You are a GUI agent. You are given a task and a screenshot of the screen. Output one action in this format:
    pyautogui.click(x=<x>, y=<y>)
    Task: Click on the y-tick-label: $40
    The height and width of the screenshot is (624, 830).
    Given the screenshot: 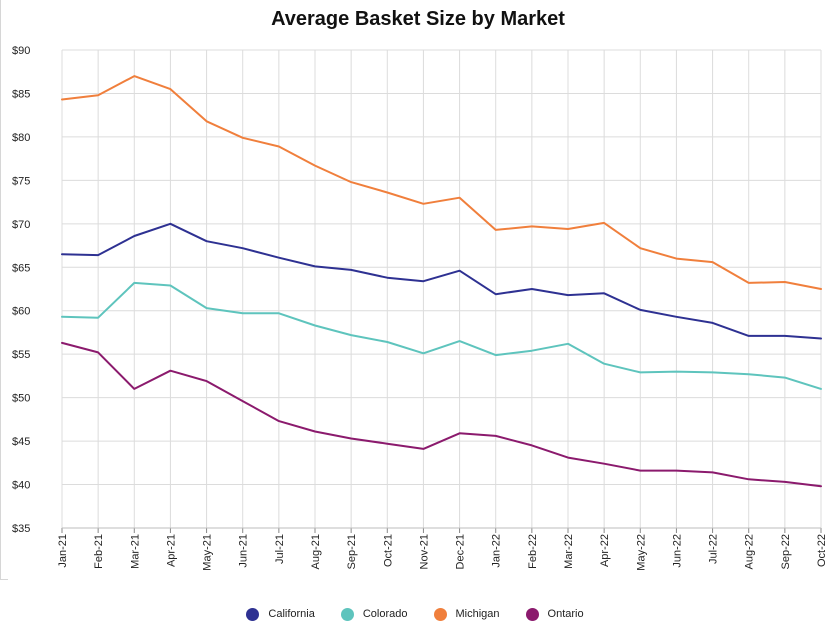 What is the action you would take?
    pyautogui.click(x=21, y=486)
    